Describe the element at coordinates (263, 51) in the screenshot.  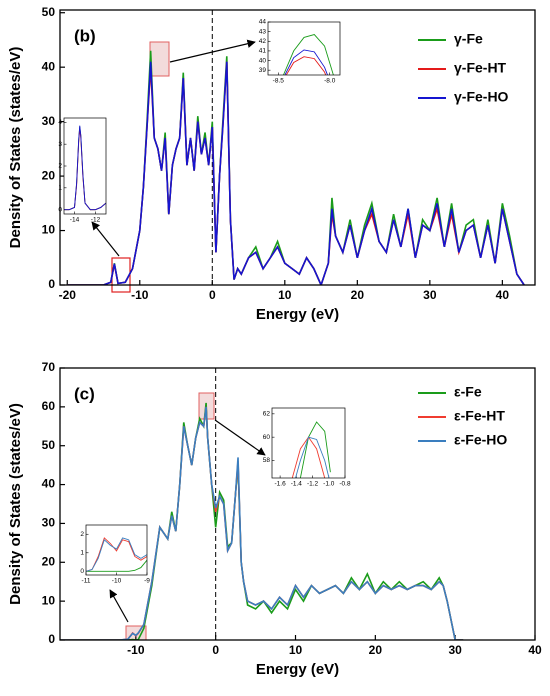
I see `y-tick-label: 41` at that location.